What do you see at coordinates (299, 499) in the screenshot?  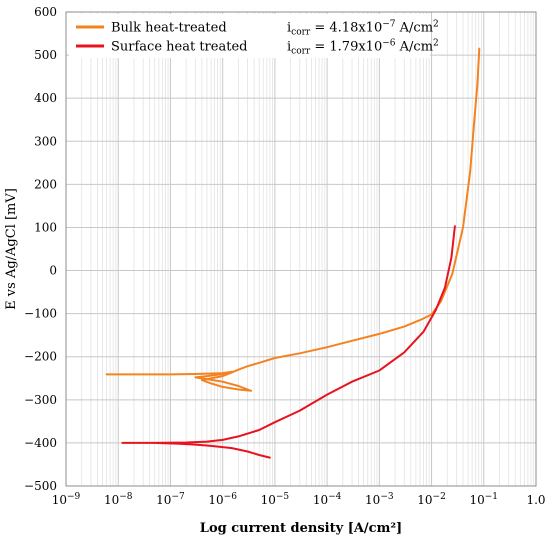 I see `x-tick-labels: 10⁻⁹ 10⁻⁸ 10⁻⁷ 10⁻⁶ 10⁻⁵ 10⁻⁴ 10⁻³ 10⁻² 10⁻¹ 1.0` at bounding box center [299, 499].